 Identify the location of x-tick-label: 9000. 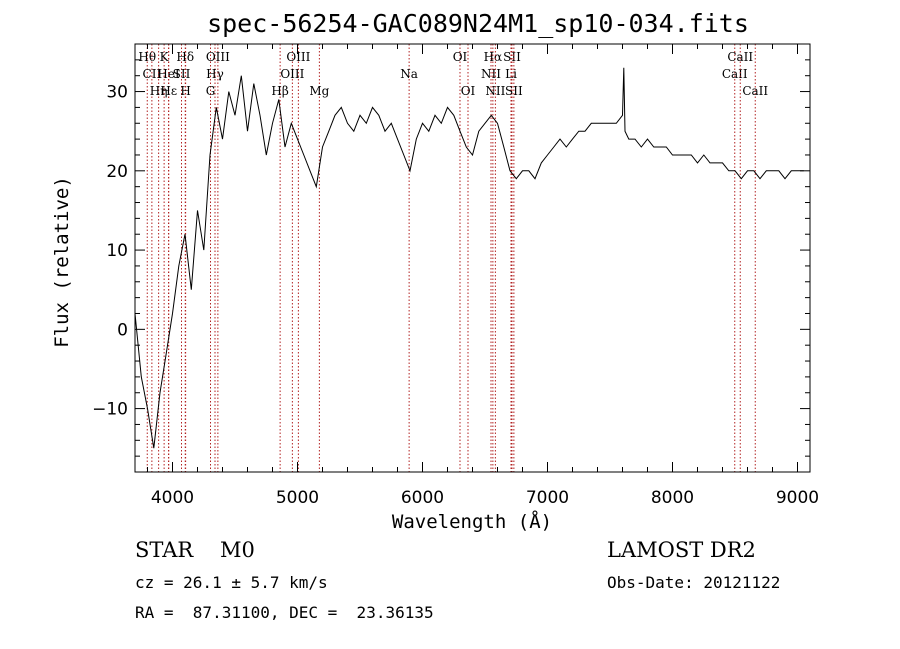
(797, 498).